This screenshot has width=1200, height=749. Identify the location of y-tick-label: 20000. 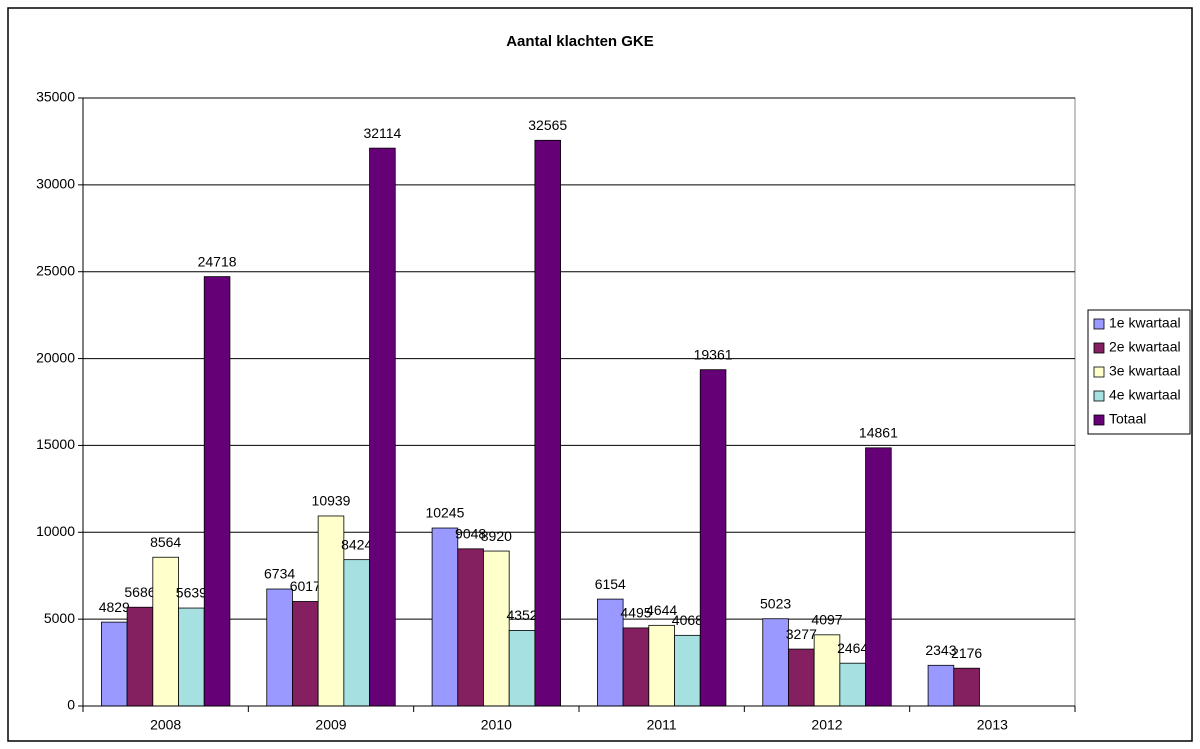
(55, 357).